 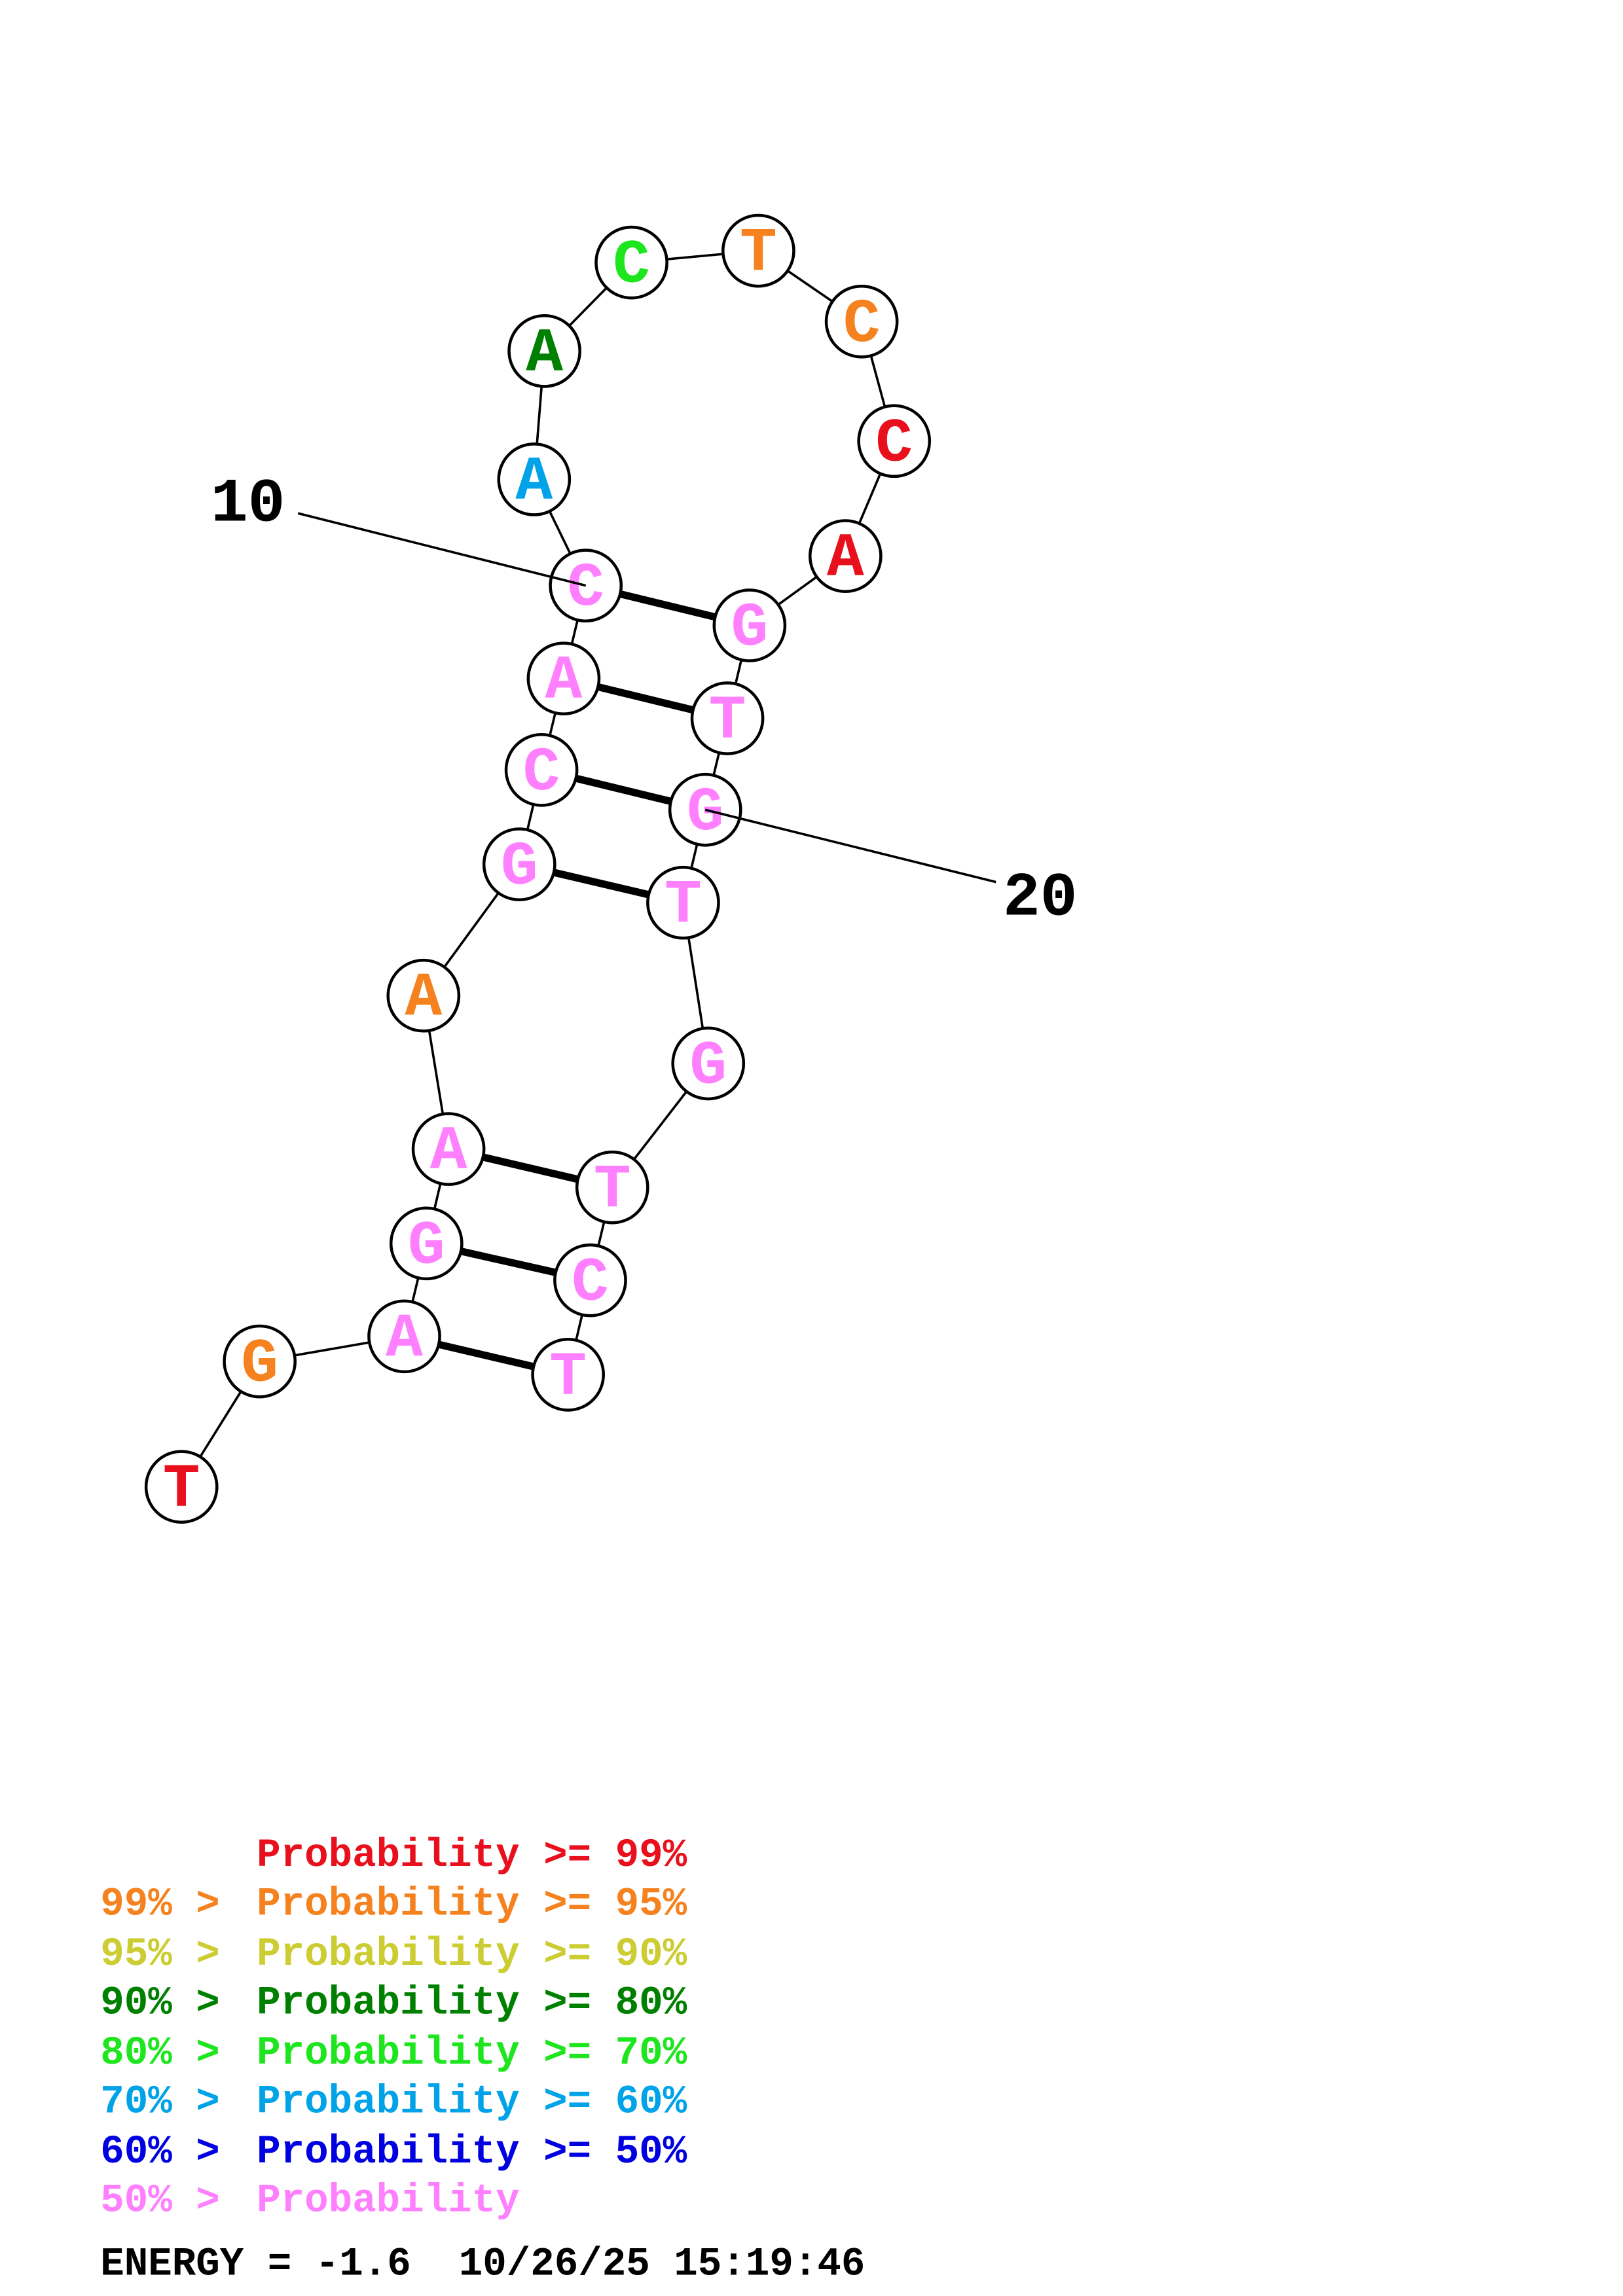 What do you see at coordinates (472, 2053) in the screenshot?
I see `legend-label: Probability >= 70%` at bounding box center [472, 2053].